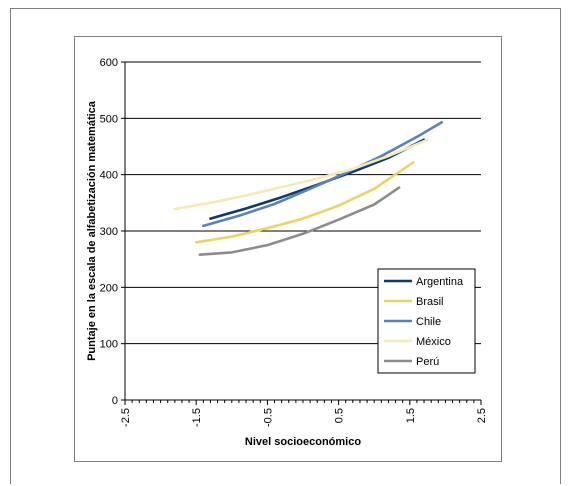 The height and width of the screenshot is (486, 571). Describe the element at coordinates (115, 401) in the screenshot. I see `y-tick-label: 0` at that location.